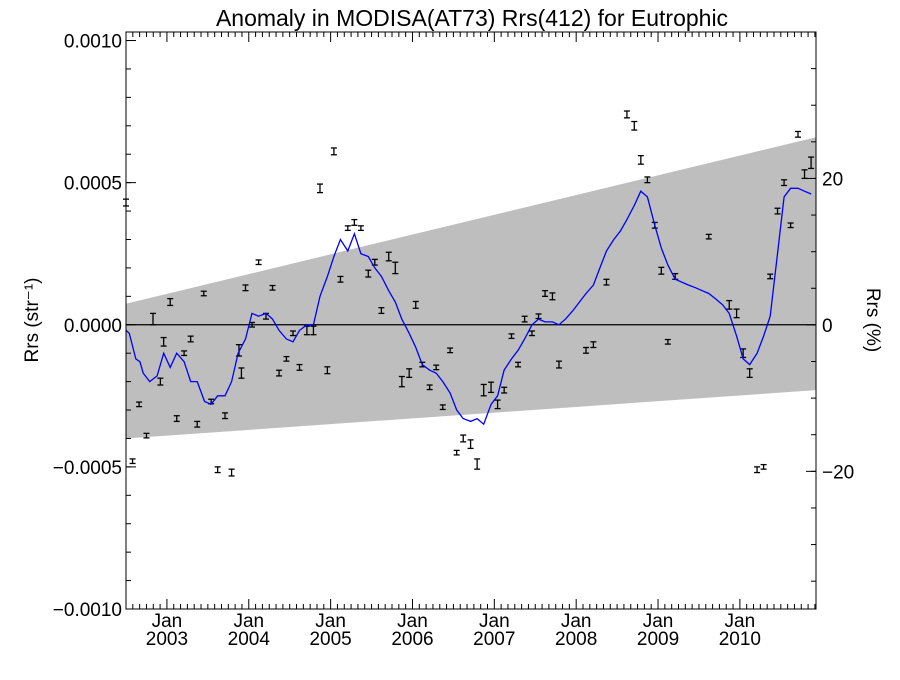 This screenshot has width=900, height=680. Describe the element at coordinates (658, 639) in the screenshot. I see `x-tick-year-label: 2009` at that location.